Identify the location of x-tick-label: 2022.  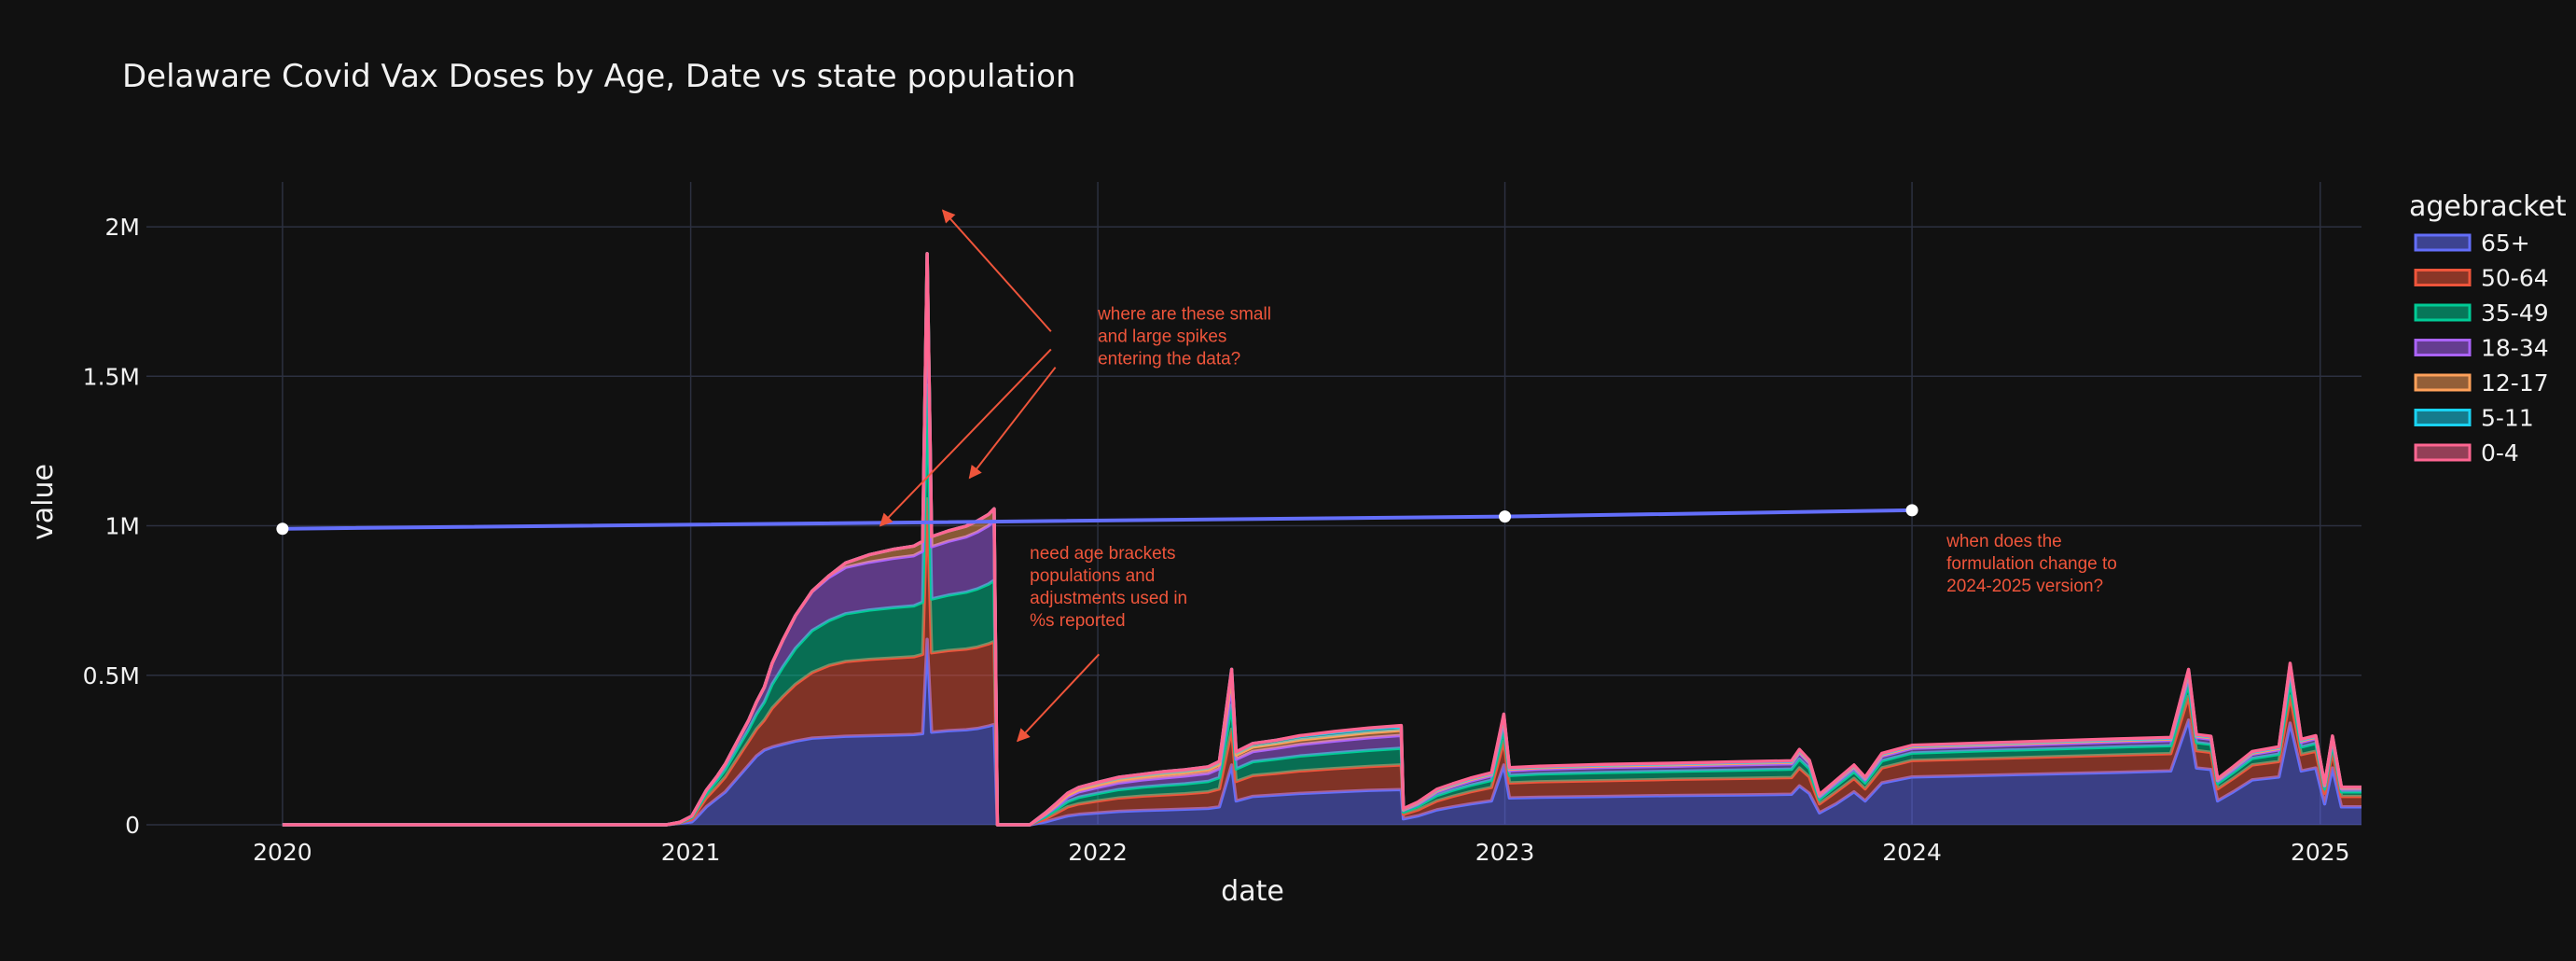
(1098, 852).